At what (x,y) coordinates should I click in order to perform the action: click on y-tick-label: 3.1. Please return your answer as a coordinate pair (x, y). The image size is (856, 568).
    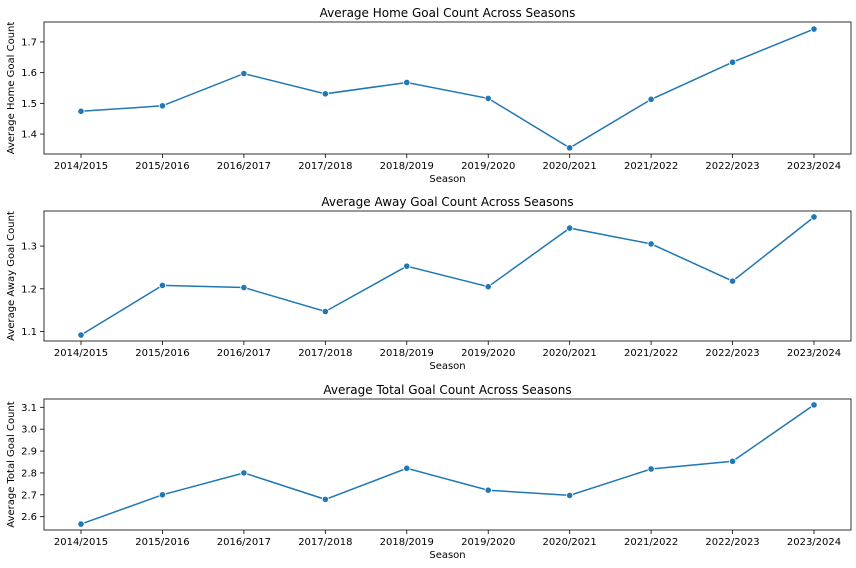
    Looking at the image, I should click on (29, 408).